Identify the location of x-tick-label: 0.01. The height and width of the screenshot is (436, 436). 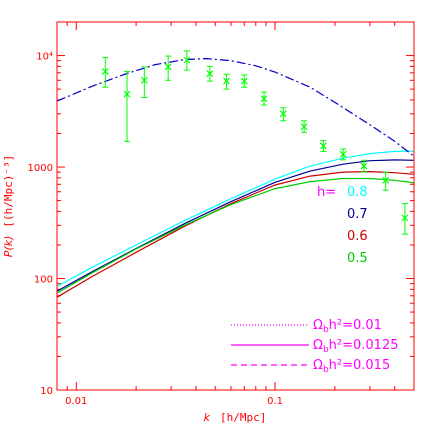
(76, 401).